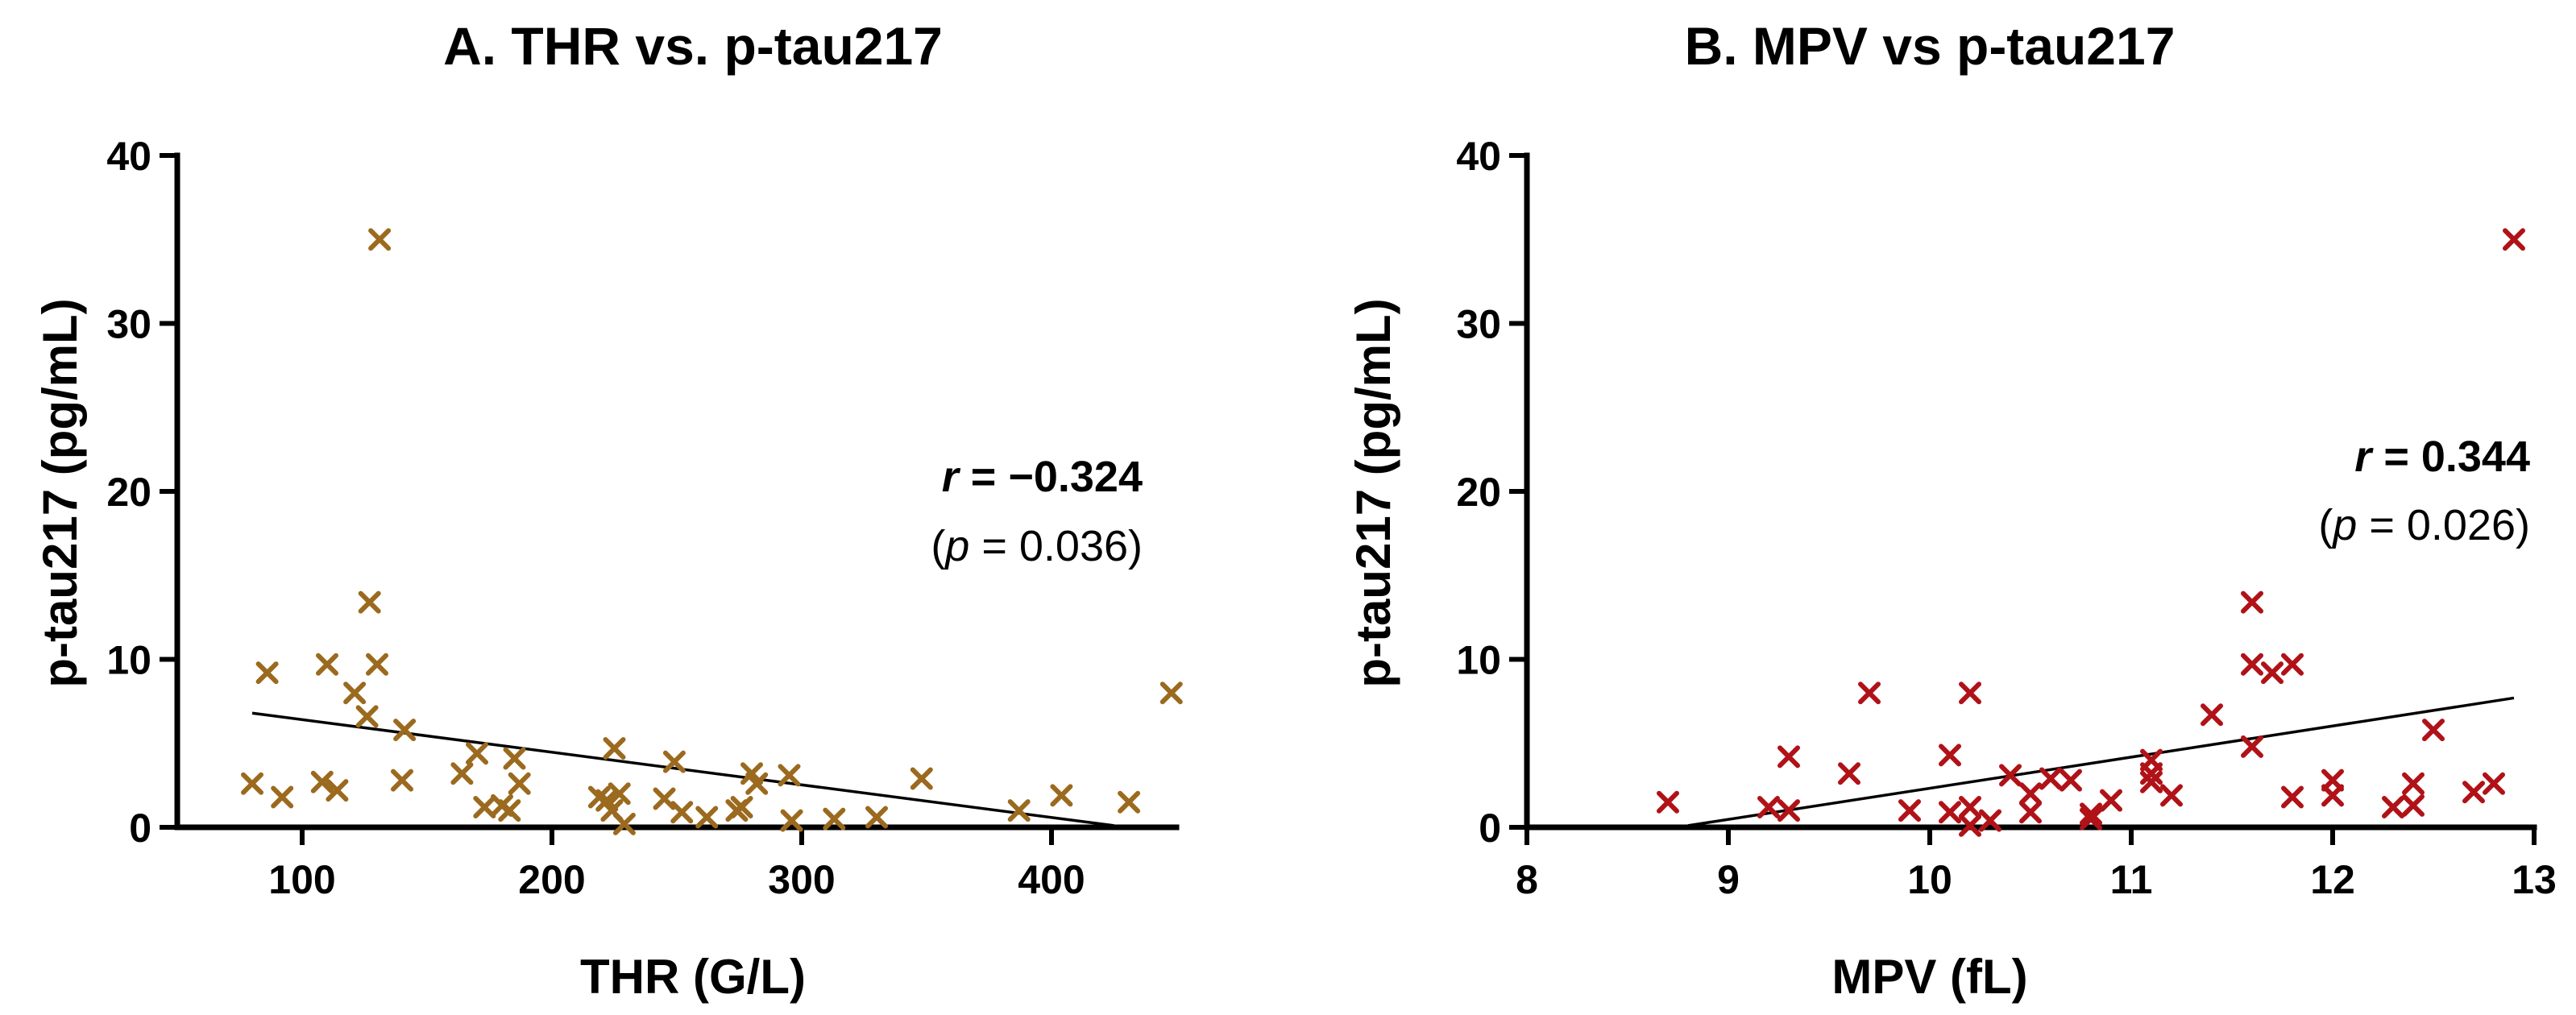 The height and width of the screenshot is (1015, 2576). I want to click on r-value: = −0.324, so click(1051, 477).